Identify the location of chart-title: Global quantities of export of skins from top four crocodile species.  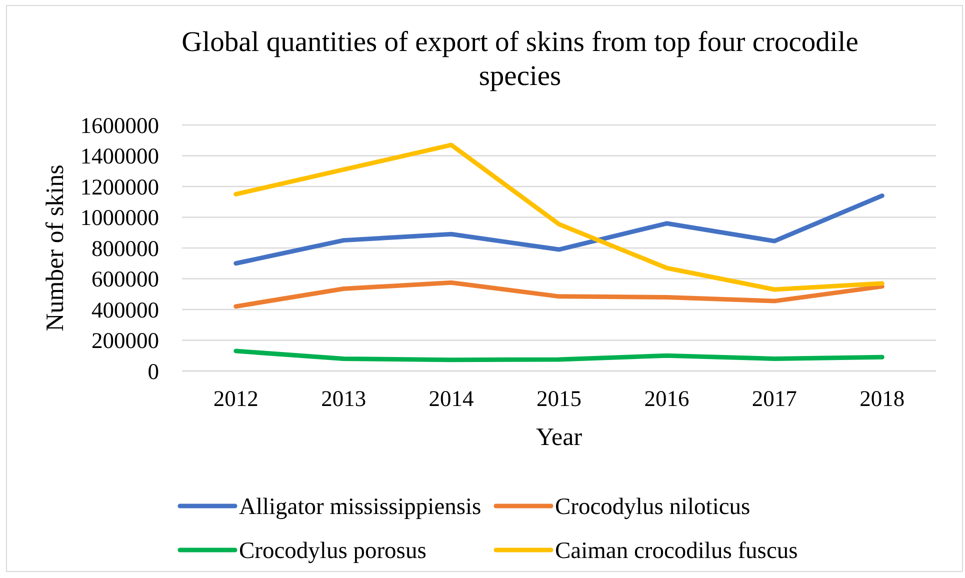
(520, 59).